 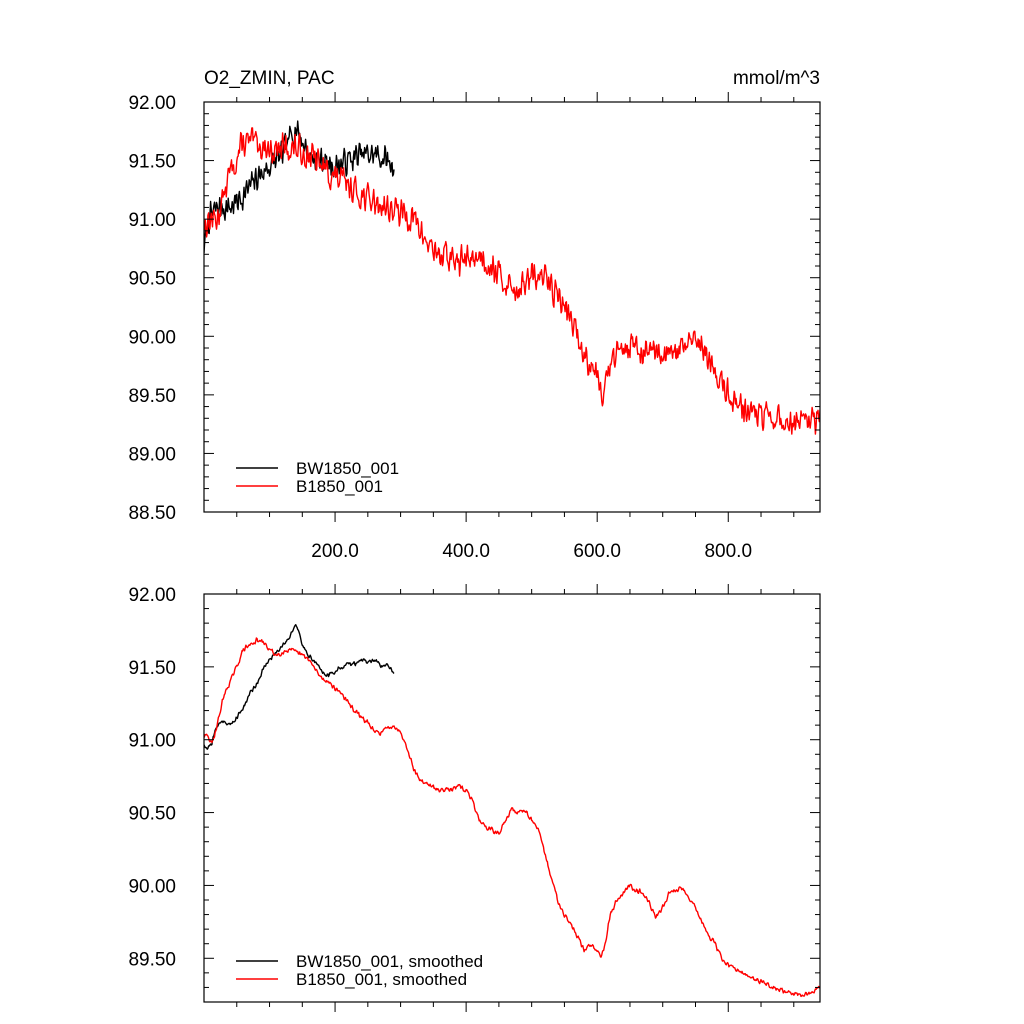 What do you see at coordinates (339, 486) in the screenshot?
I see `legend-label-2: B1850_001` at bounding box center [339, 486].